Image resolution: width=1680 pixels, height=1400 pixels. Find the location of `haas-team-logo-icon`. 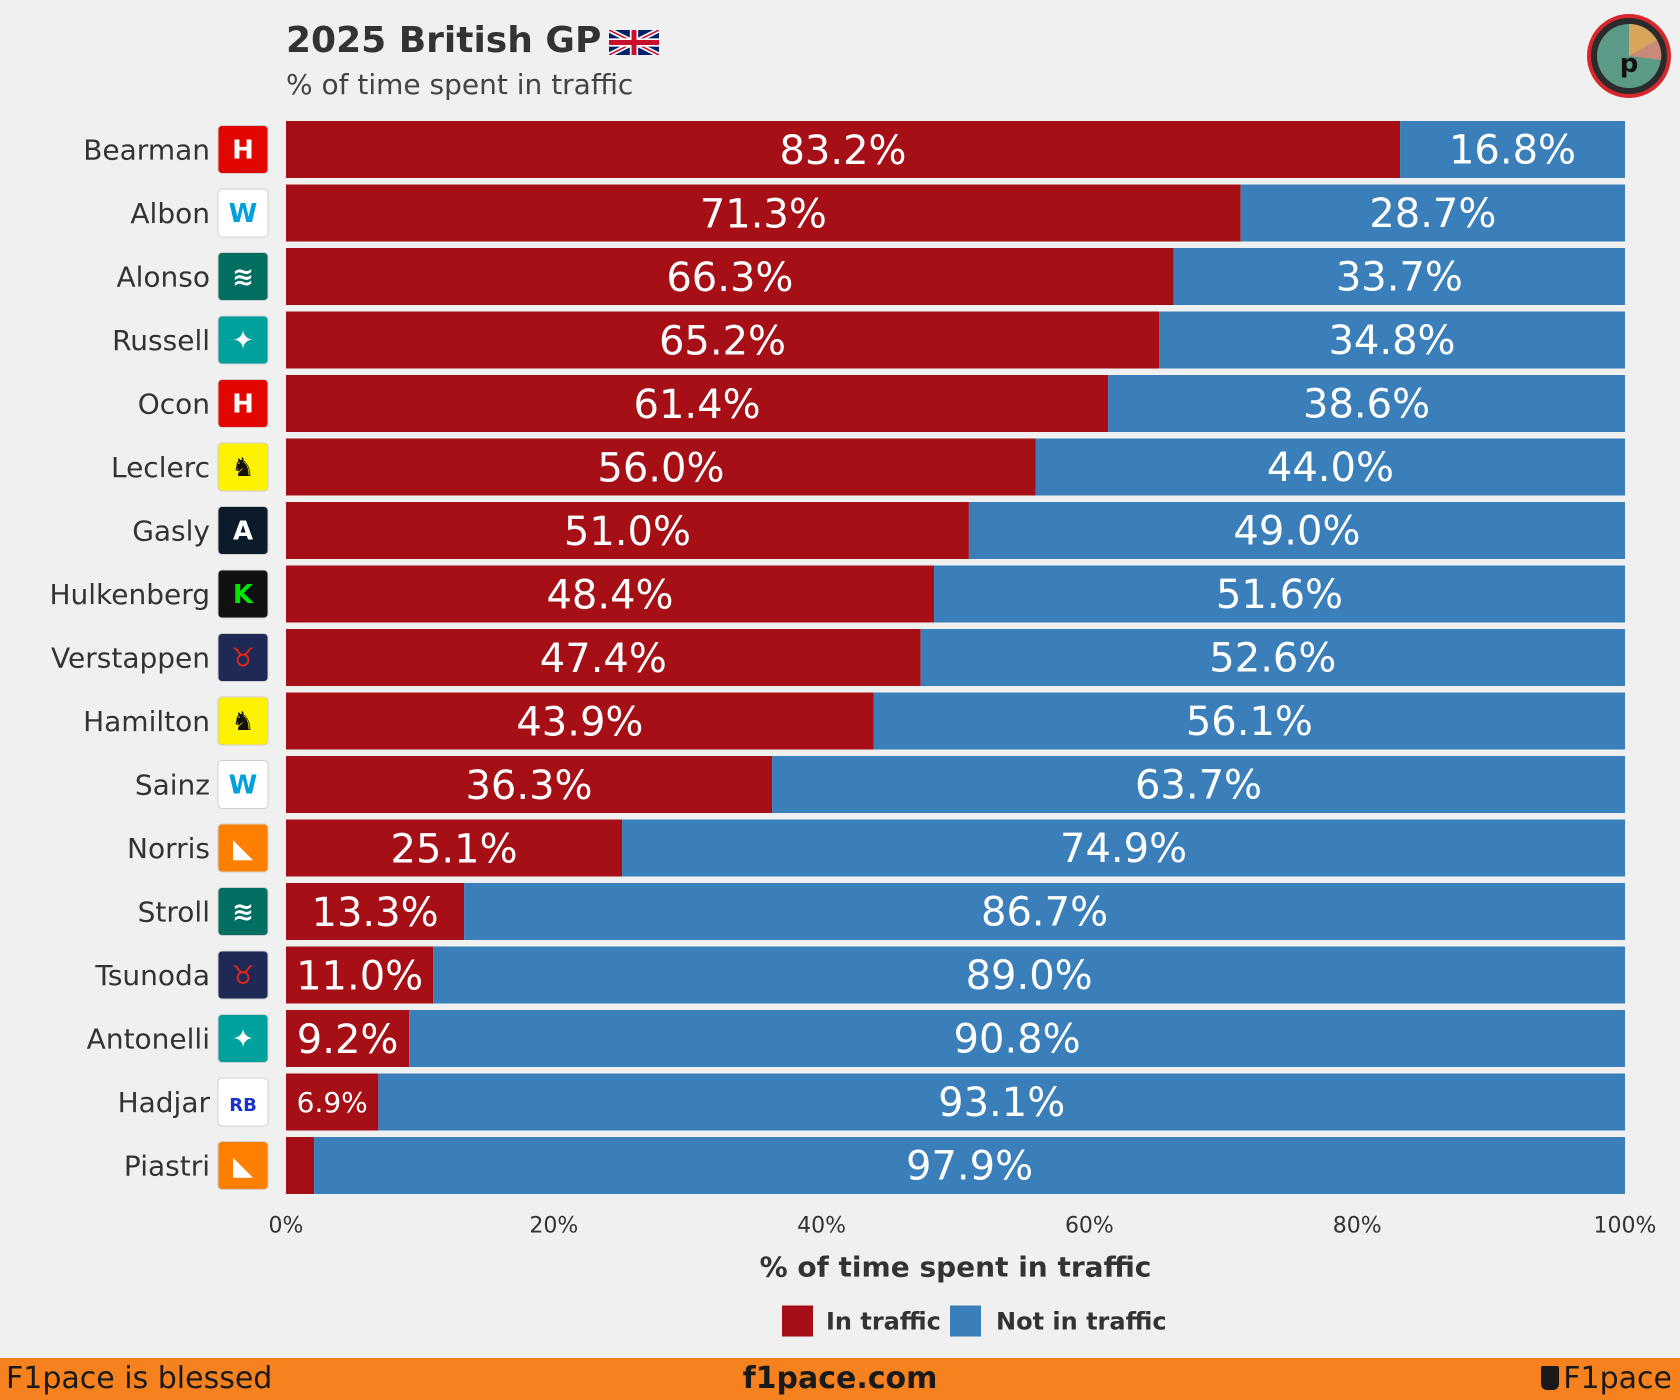

haas-team-logo-icon is located at coordinates (243, 403).